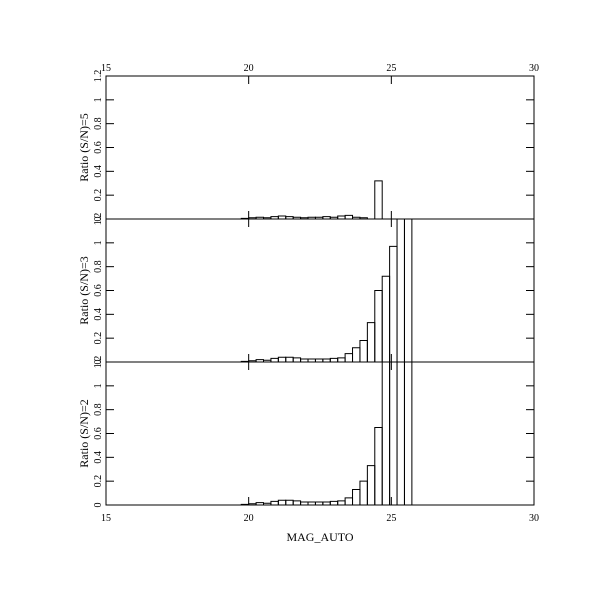 The image size is (611, 611). What do you see at coordinates (84, 290) in the screenshot?
I see `y-axis-title: Ratio (S/N)=3` at bounding box center [84, 290].